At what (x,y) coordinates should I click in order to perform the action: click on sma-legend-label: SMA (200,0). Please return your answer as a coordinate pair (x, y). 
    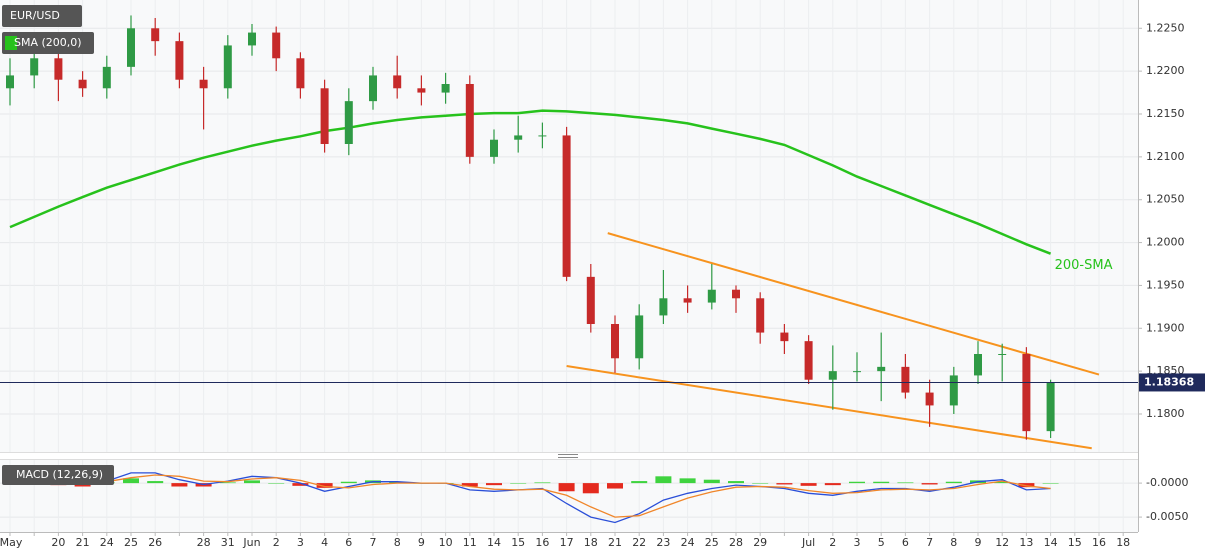
    Looking at the image, I should click on (48, 42).